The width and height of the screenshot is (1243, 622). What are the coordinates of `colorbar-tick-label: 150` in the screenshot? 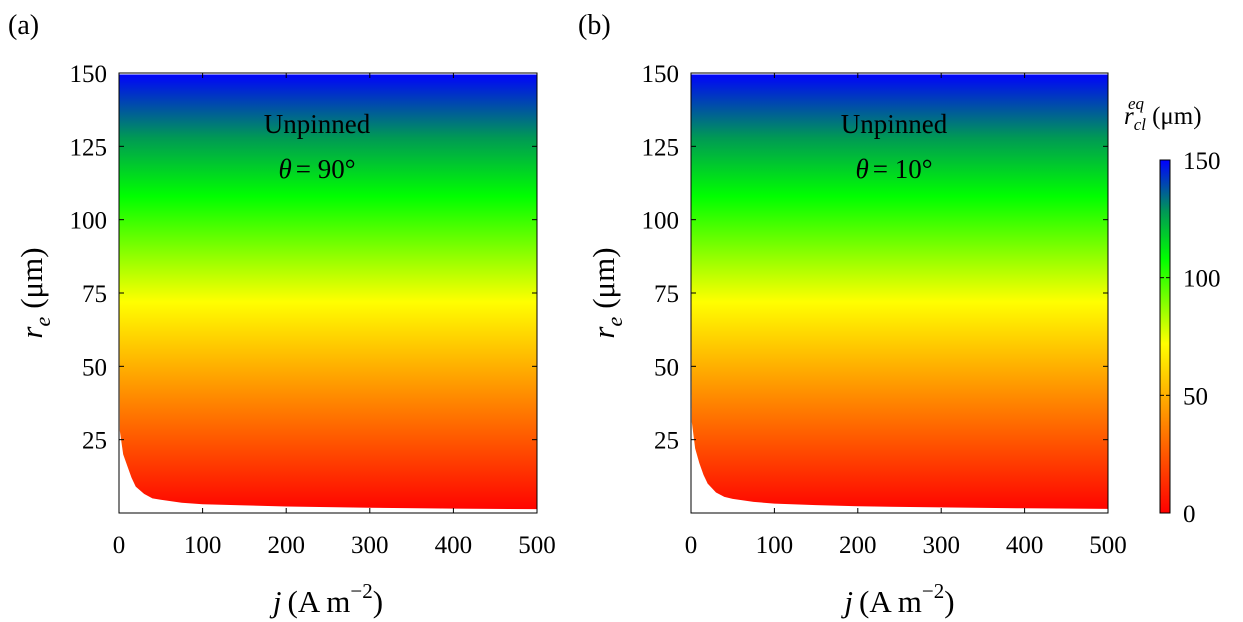 It's located at (1202, 161).